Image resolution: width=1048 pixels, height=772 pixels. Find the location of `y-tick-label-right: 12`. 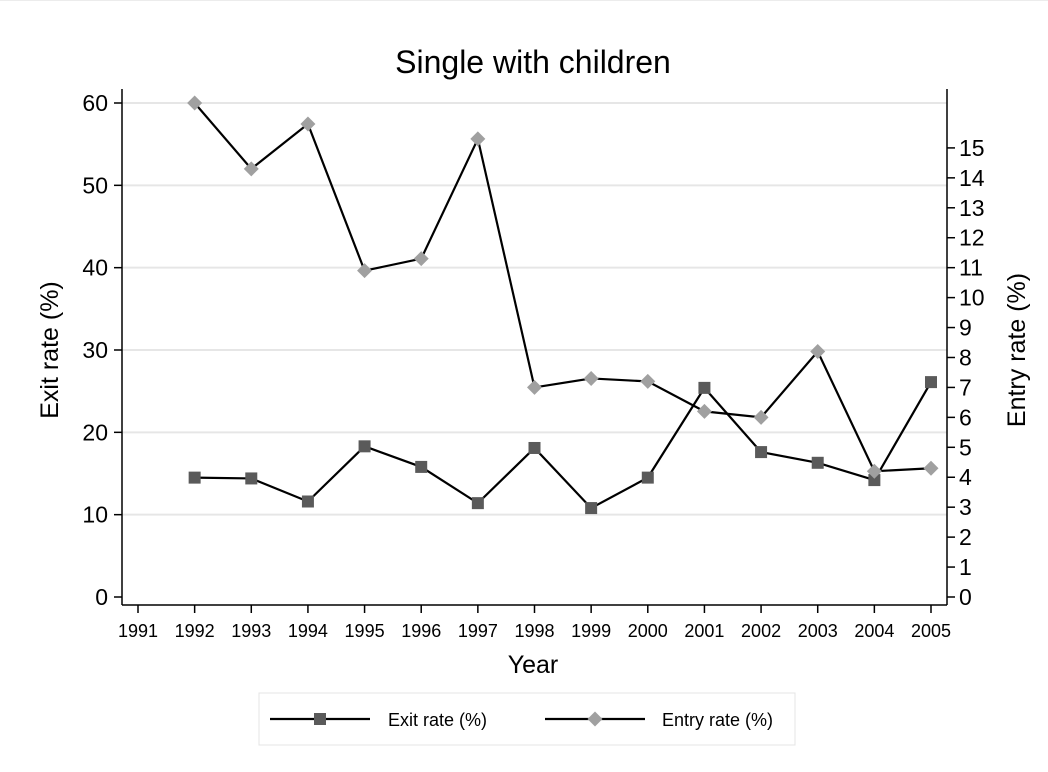

y-tick-label-right: 12 is located at coordinates (972, 238).